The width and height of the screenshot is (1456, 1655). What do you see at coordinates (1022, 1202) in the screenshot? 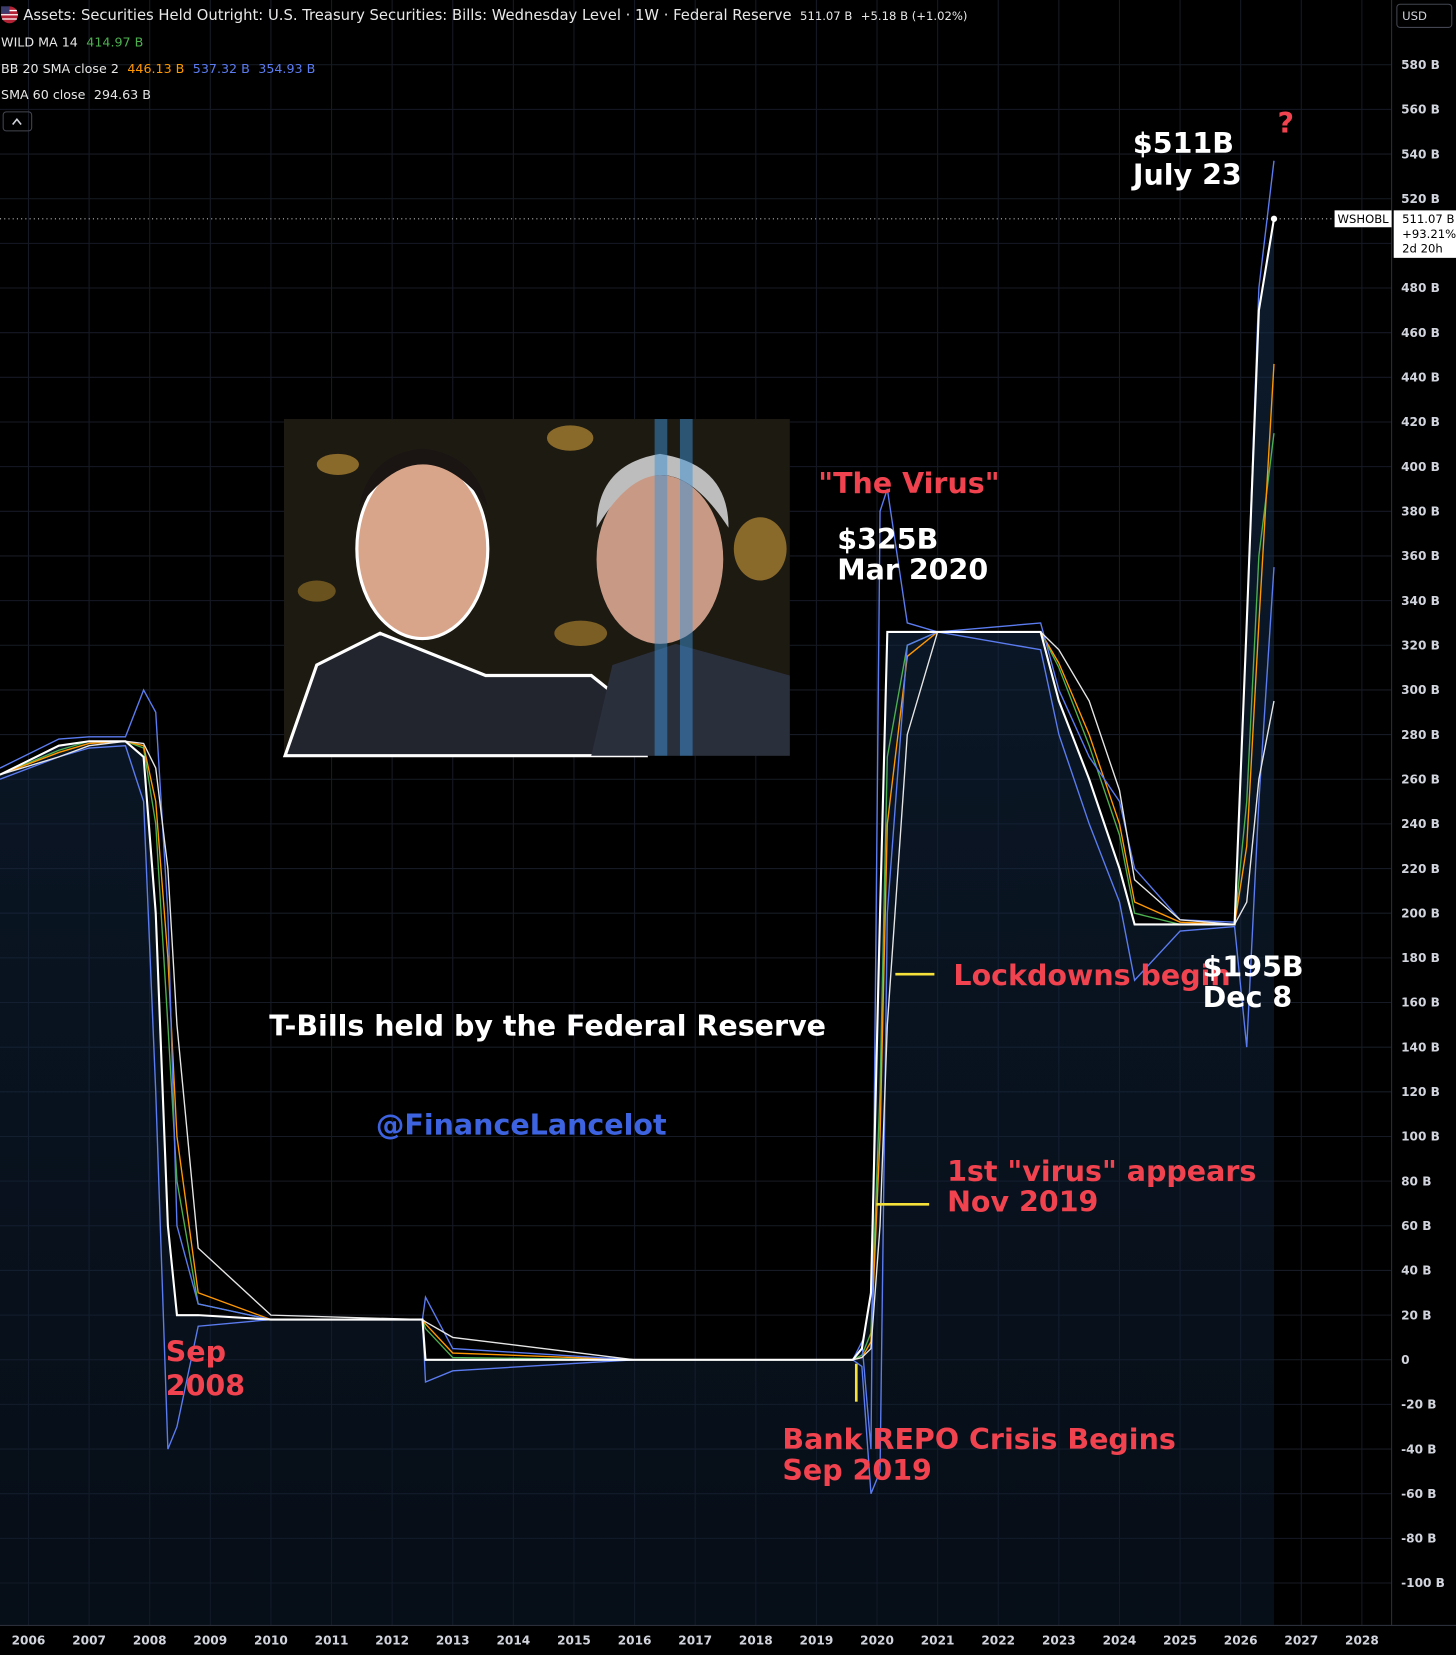
I see `annotation: Nov 2019` at bounding box center [1022, 1202].